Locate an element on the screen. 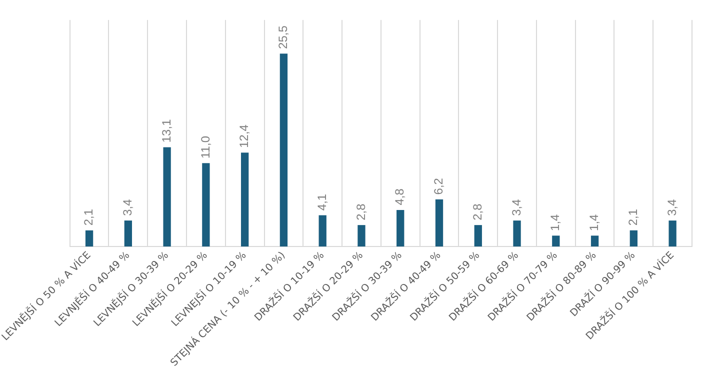 This screenshot has height=372, width=702. data-label: 6,2 is located at coordinates (439, 186).